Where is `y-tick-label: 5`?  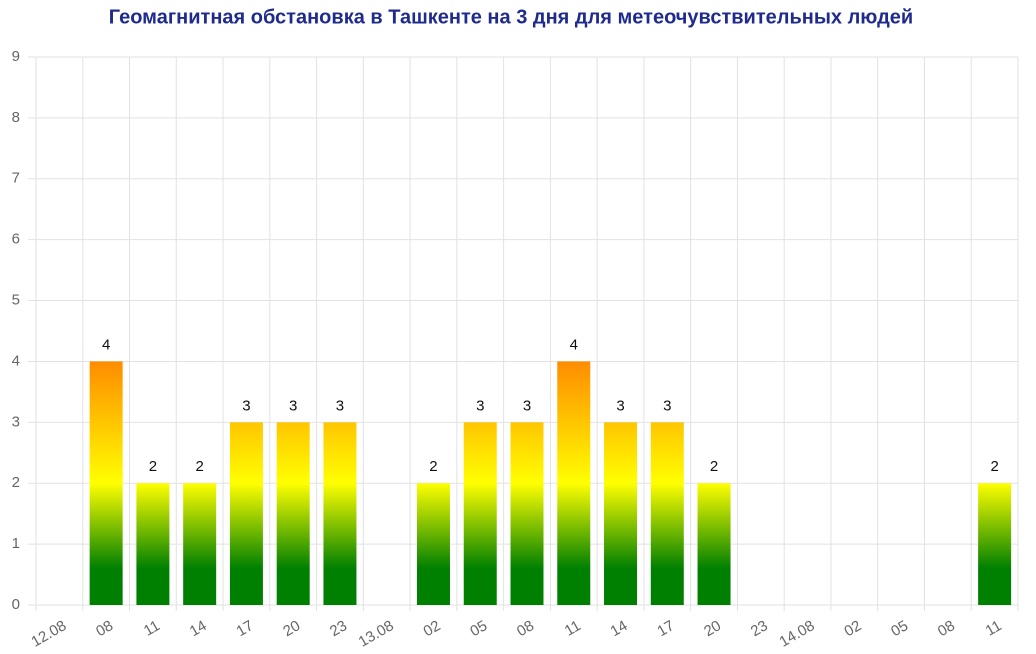
y-tick-label: 5 is located at coordinates (16, 300).